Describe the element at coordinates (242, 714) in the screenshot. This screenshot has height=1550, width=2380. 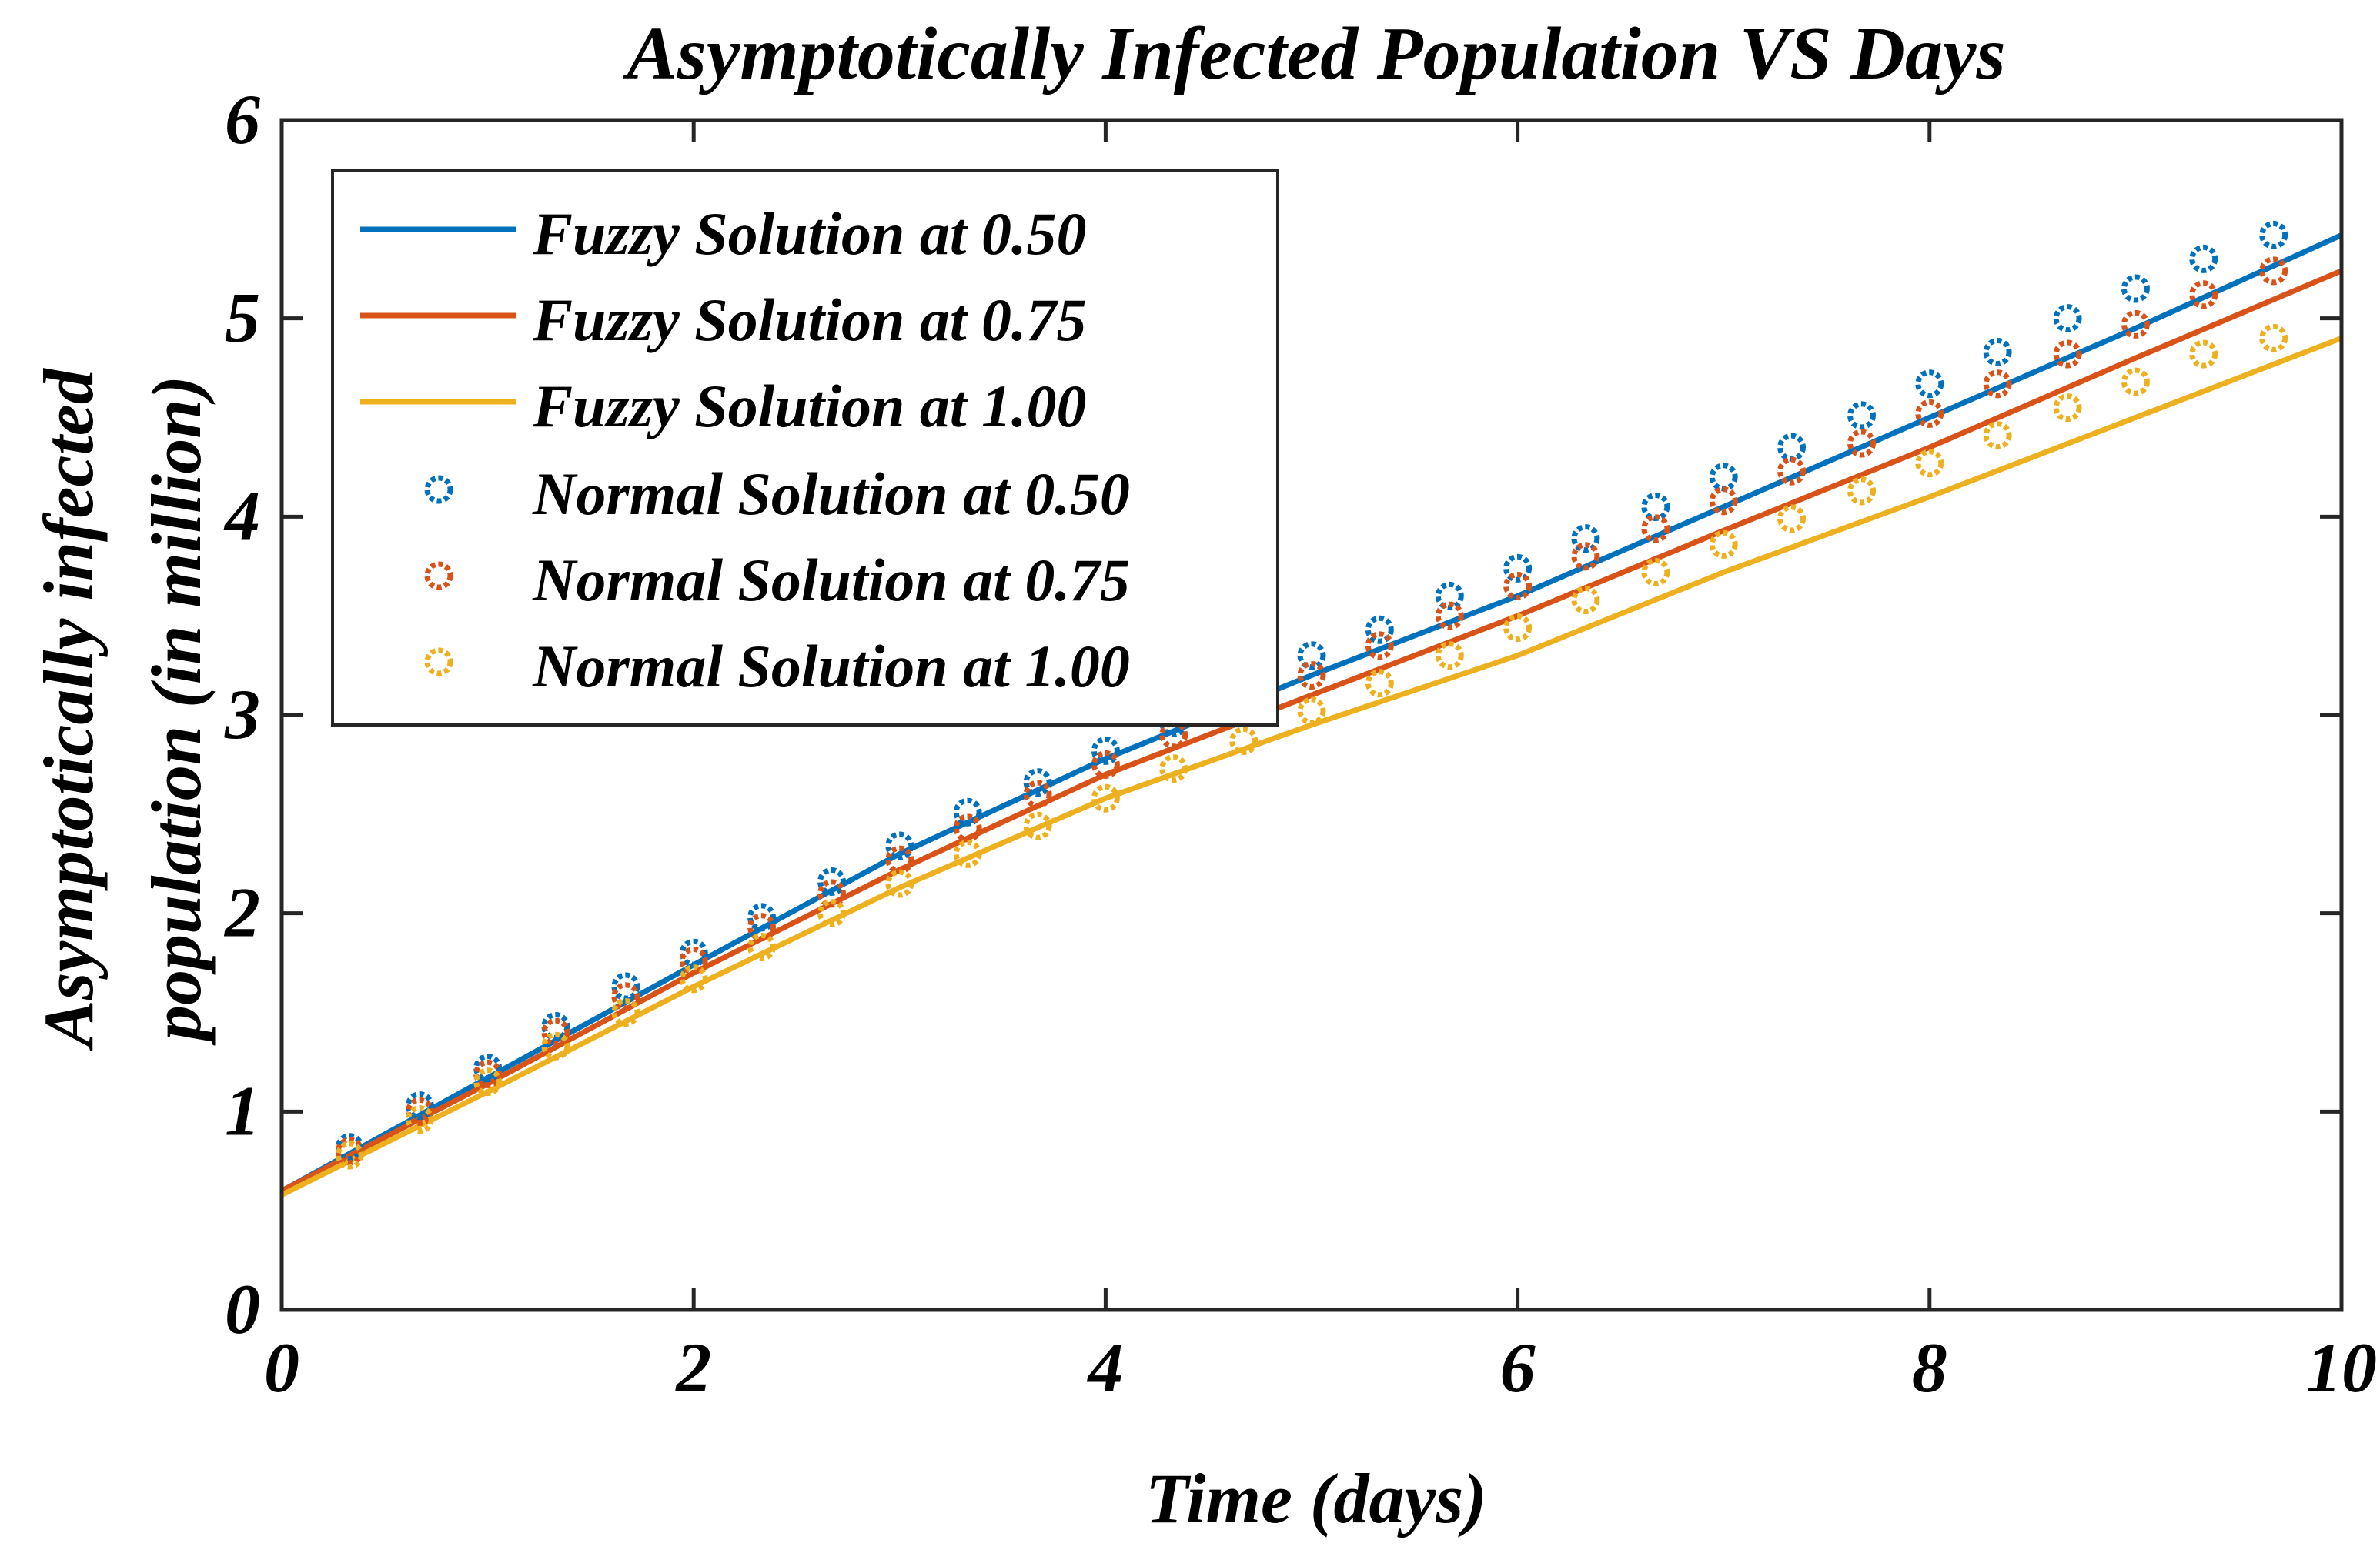
I see `y-tick-label: 3` at that location.